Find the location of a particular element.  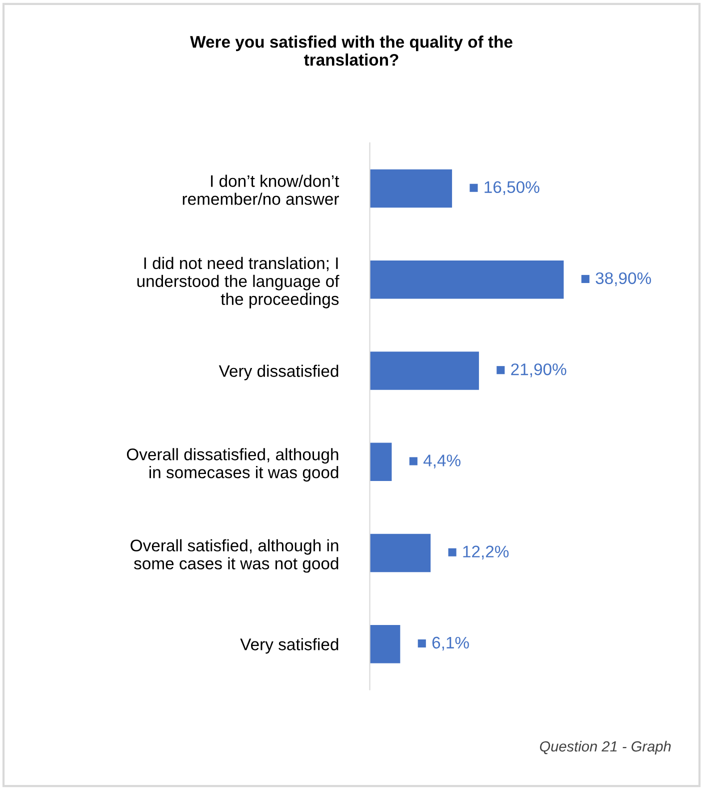

data-label: ■ 16,50% is located at coordinates (505, 188).